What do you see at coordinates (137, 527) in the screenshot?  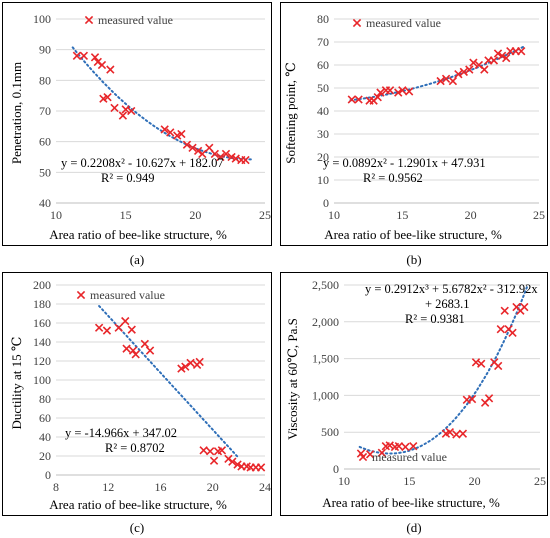 I see `chart-caption: (c)` at bounding box center [137, 527].